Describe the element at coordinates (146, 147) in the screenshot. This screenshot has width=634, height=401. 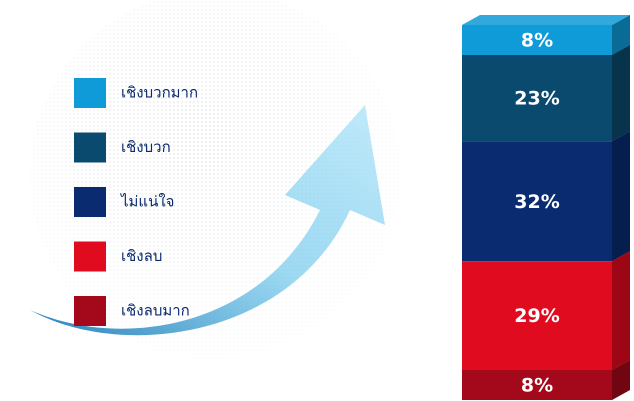
I see `legend-label: เชิงบวก` at that location.